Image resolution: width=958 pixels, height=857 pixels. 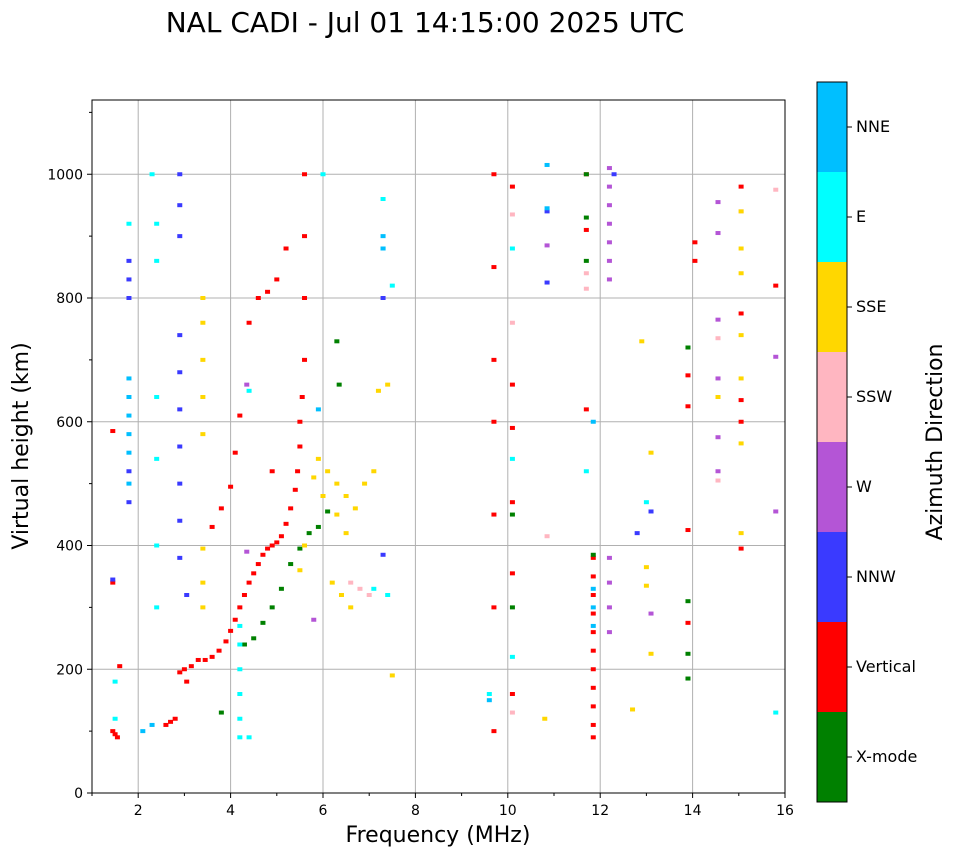 I want to click on colorbar-label-vertical: Vertical, so click(x=886, y=666).